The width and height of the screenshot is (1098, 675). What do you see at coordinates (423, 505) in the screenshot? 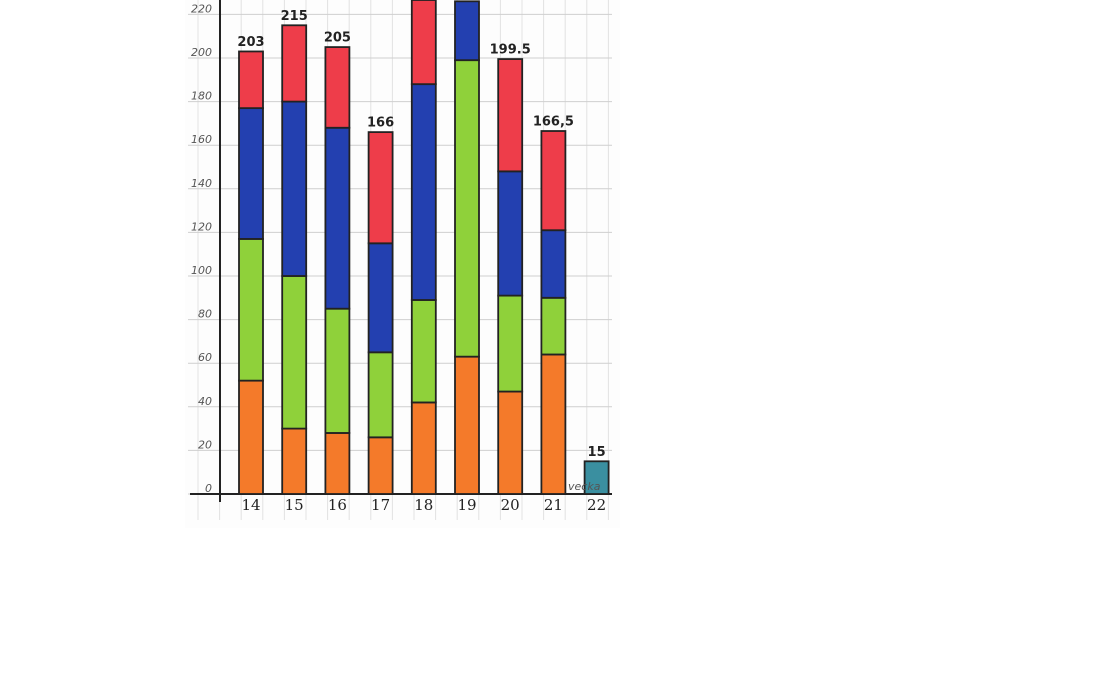
I see `x-tick-label: 18` at bounding box center [423, 505].